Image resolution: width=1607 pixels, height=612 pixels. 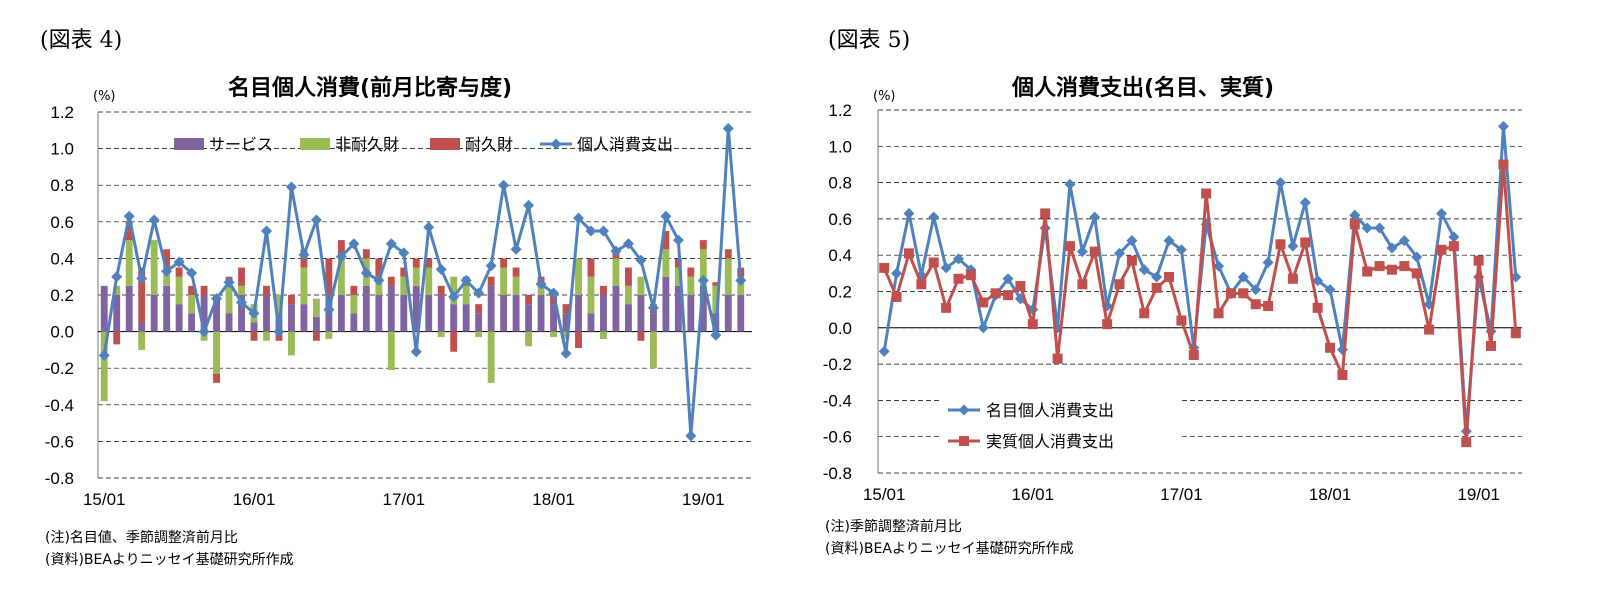 I want to click on legend-label: 耐久財, so click(x=489, y=145).